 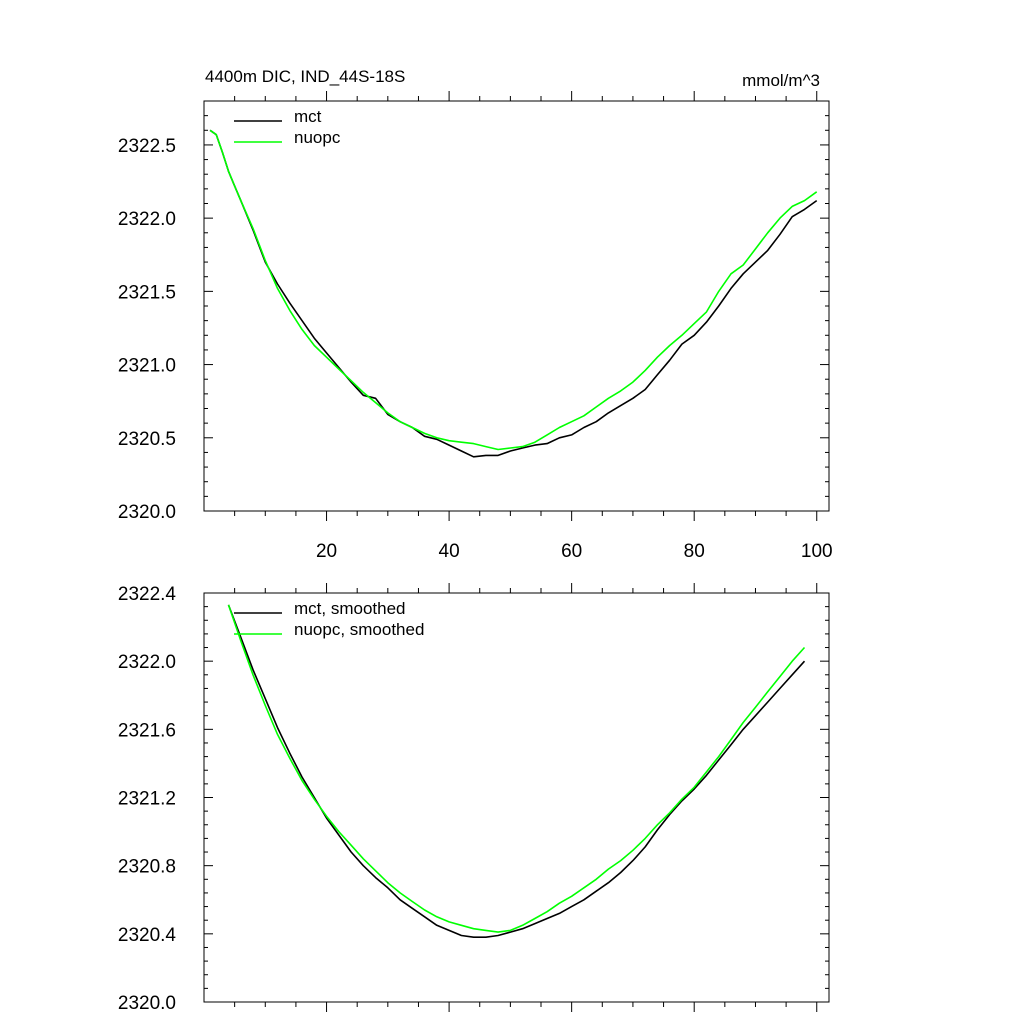 I want to click on legend-label: nuopc, so click(x=317, y=137).